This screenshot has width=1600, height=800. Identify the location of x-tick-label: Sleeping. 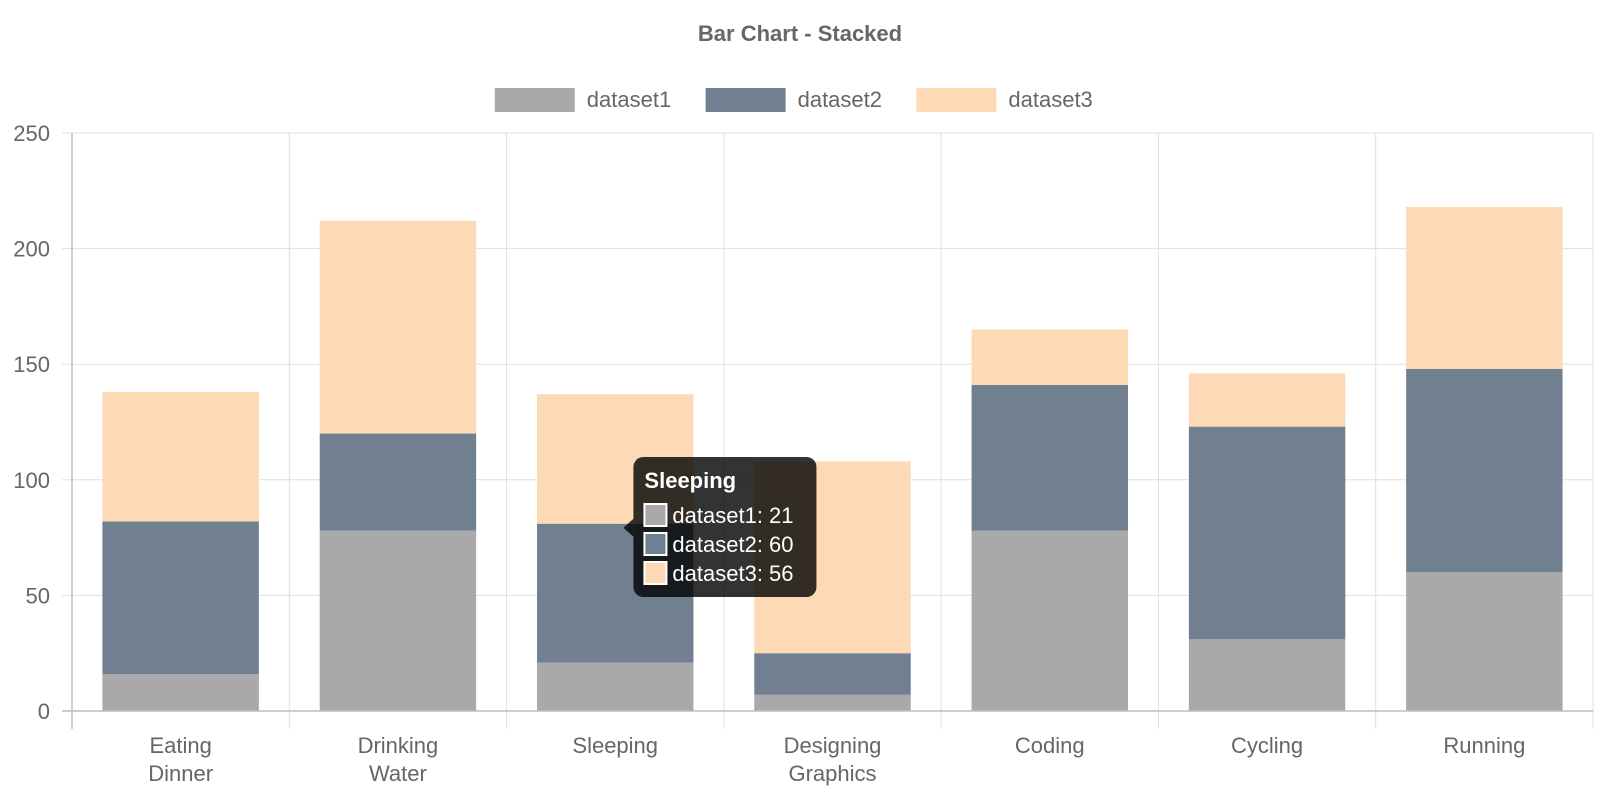
(615, 745).